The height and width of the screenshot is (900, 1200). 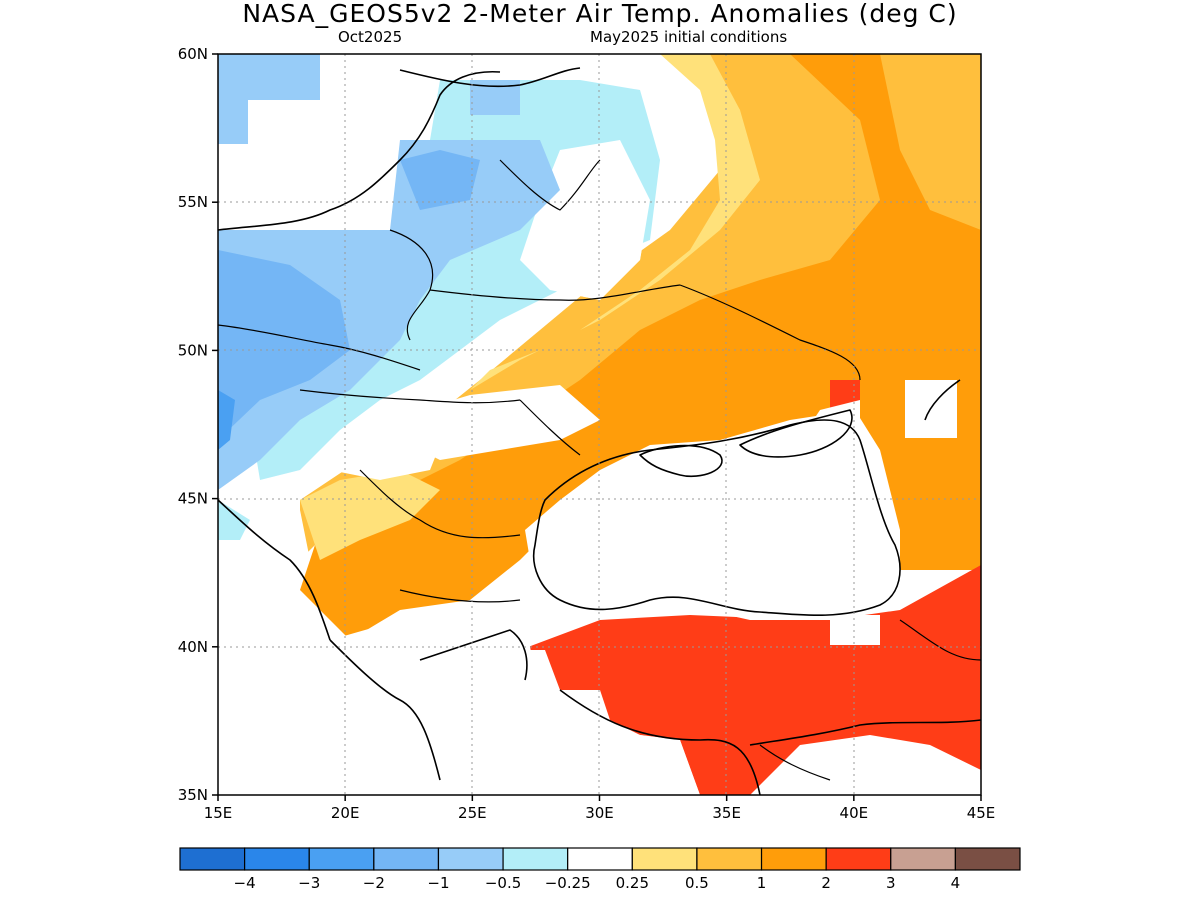 I want to click on colorbar-legend: −4 −3 −2 −1 −0.5 −0.25 0.25 0.5 1 2 3 4, so click(x=600, y=869).